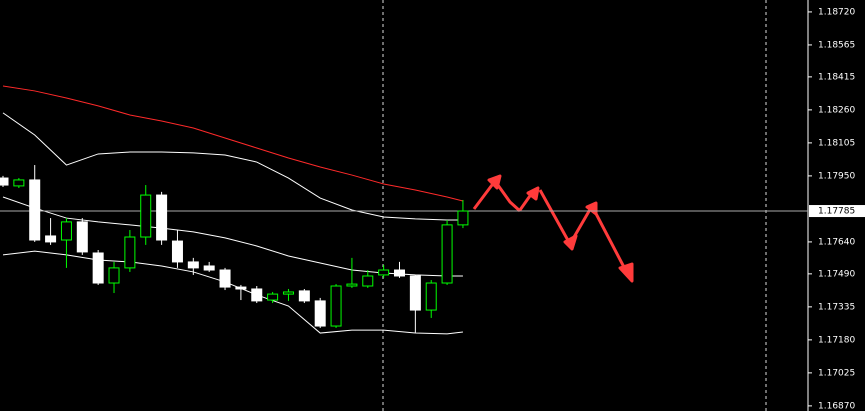  I want to click on y-tick-label: 1.17950, so click(836, 176).